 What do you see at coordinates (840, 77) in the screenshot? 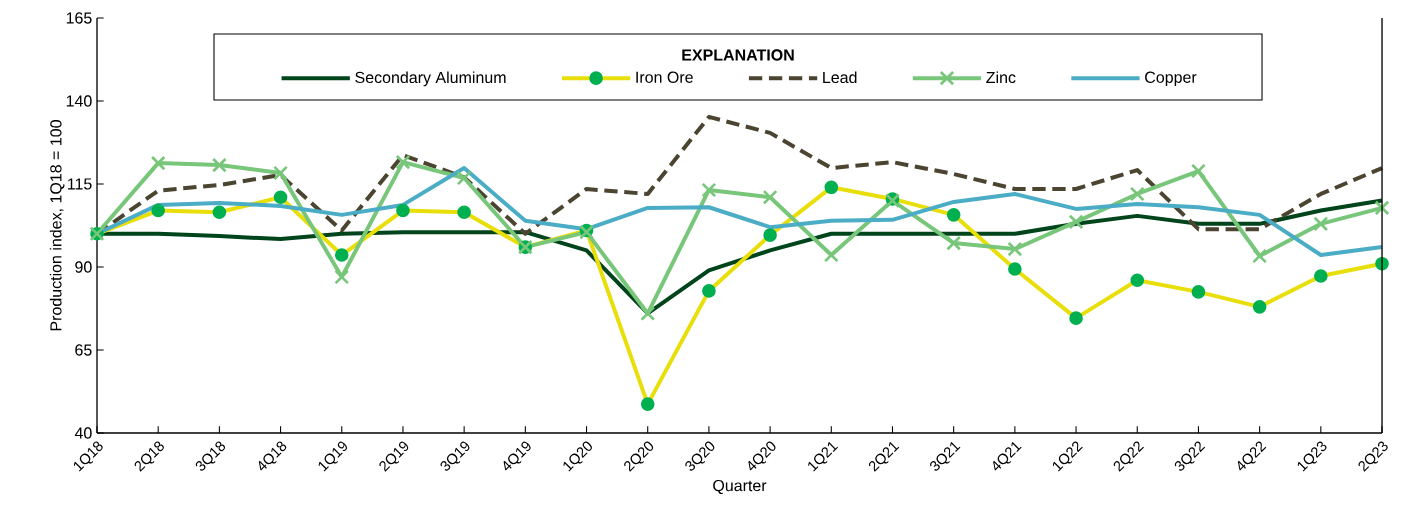
I see `legend-label: Lead` at bounding box center [840, 77].